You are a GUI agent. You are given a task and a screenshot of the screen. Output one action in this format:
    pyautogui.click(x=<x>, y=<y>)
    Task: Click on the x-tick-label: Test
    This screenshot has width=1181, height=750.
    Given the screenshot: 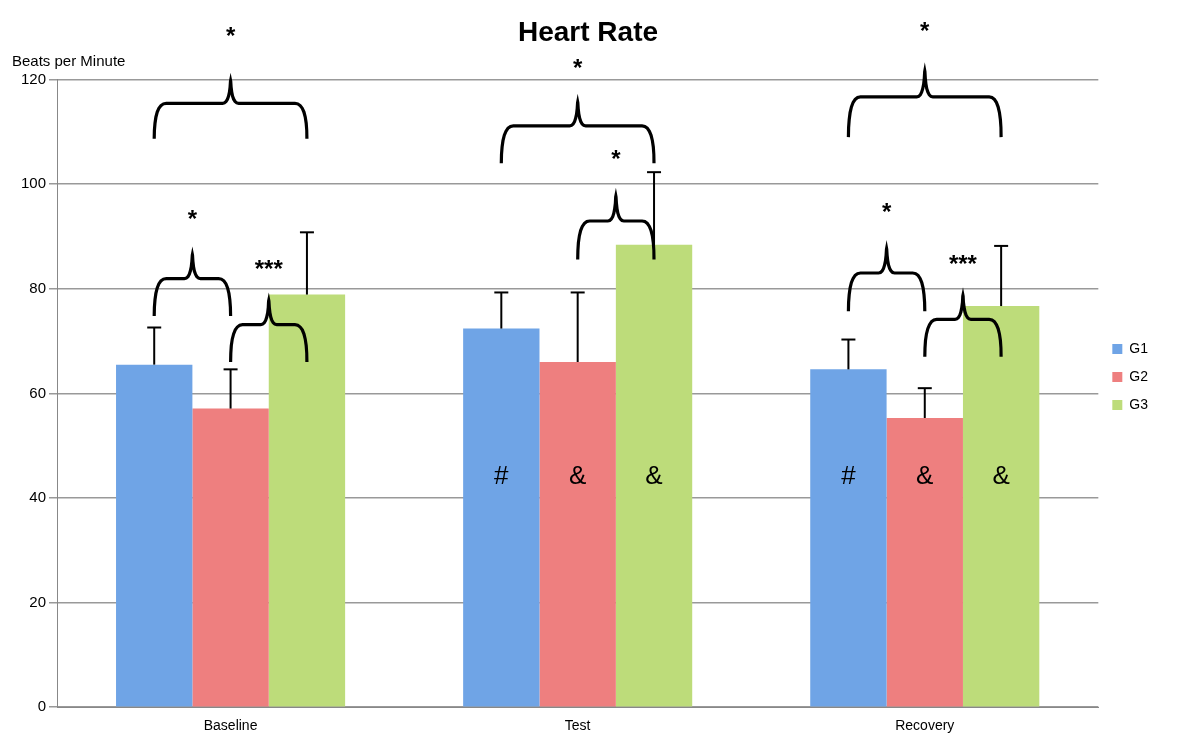 What is the action you would take?
    pyautogui.click(x=577, y=725)
    